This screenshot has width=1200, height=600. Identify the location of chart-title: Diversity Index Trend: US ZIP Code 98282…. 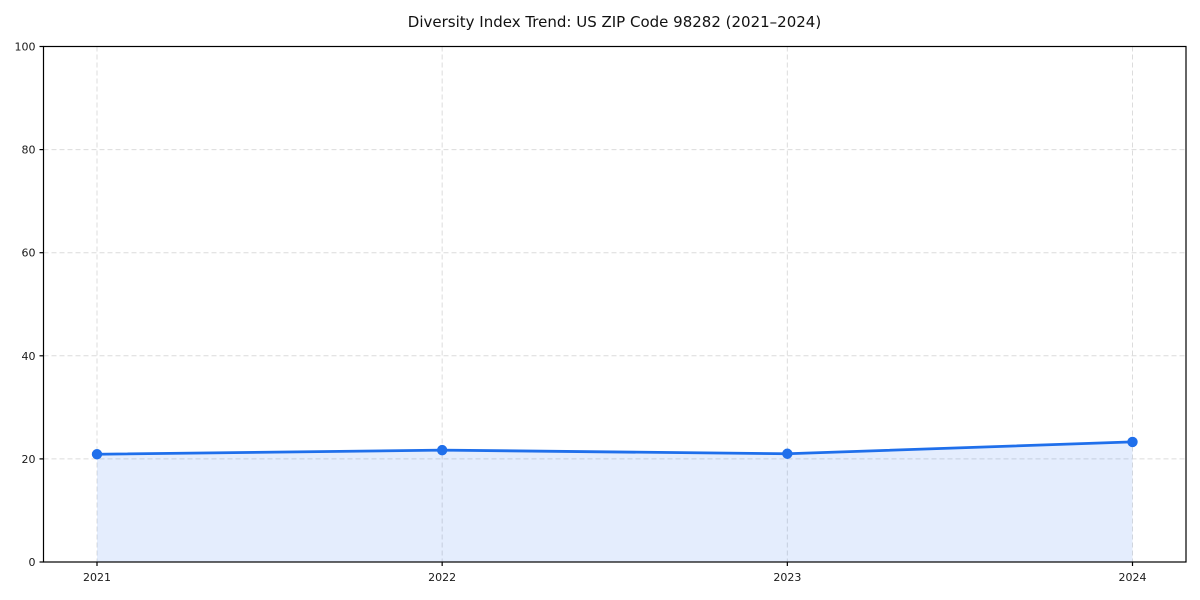
(614, 22).